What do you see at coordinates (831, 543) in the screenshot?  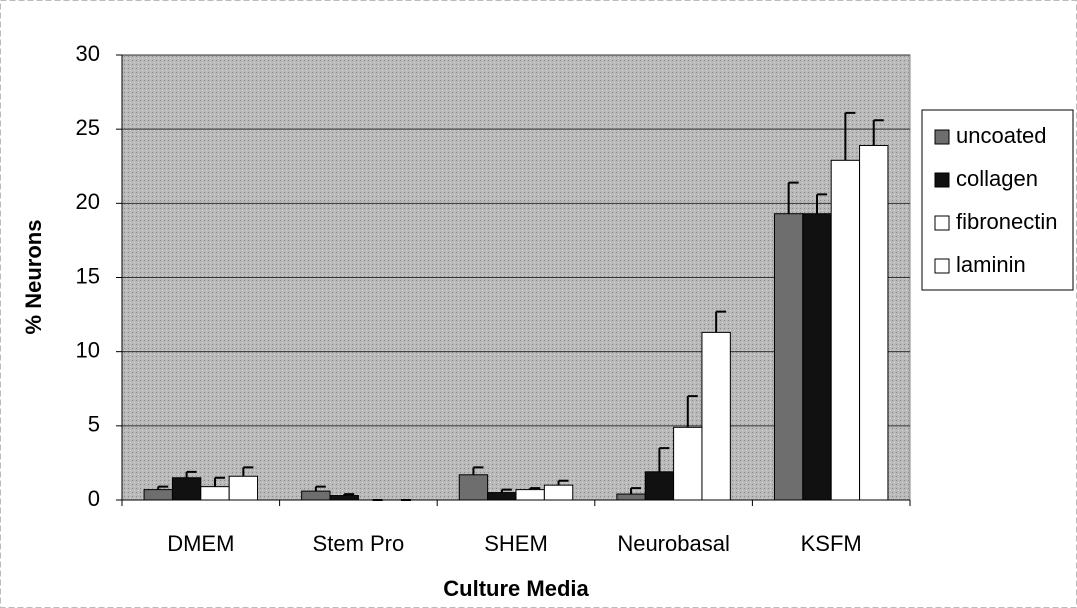 I see `x-tick-label: KSFM` at bounding box center [831, 543].